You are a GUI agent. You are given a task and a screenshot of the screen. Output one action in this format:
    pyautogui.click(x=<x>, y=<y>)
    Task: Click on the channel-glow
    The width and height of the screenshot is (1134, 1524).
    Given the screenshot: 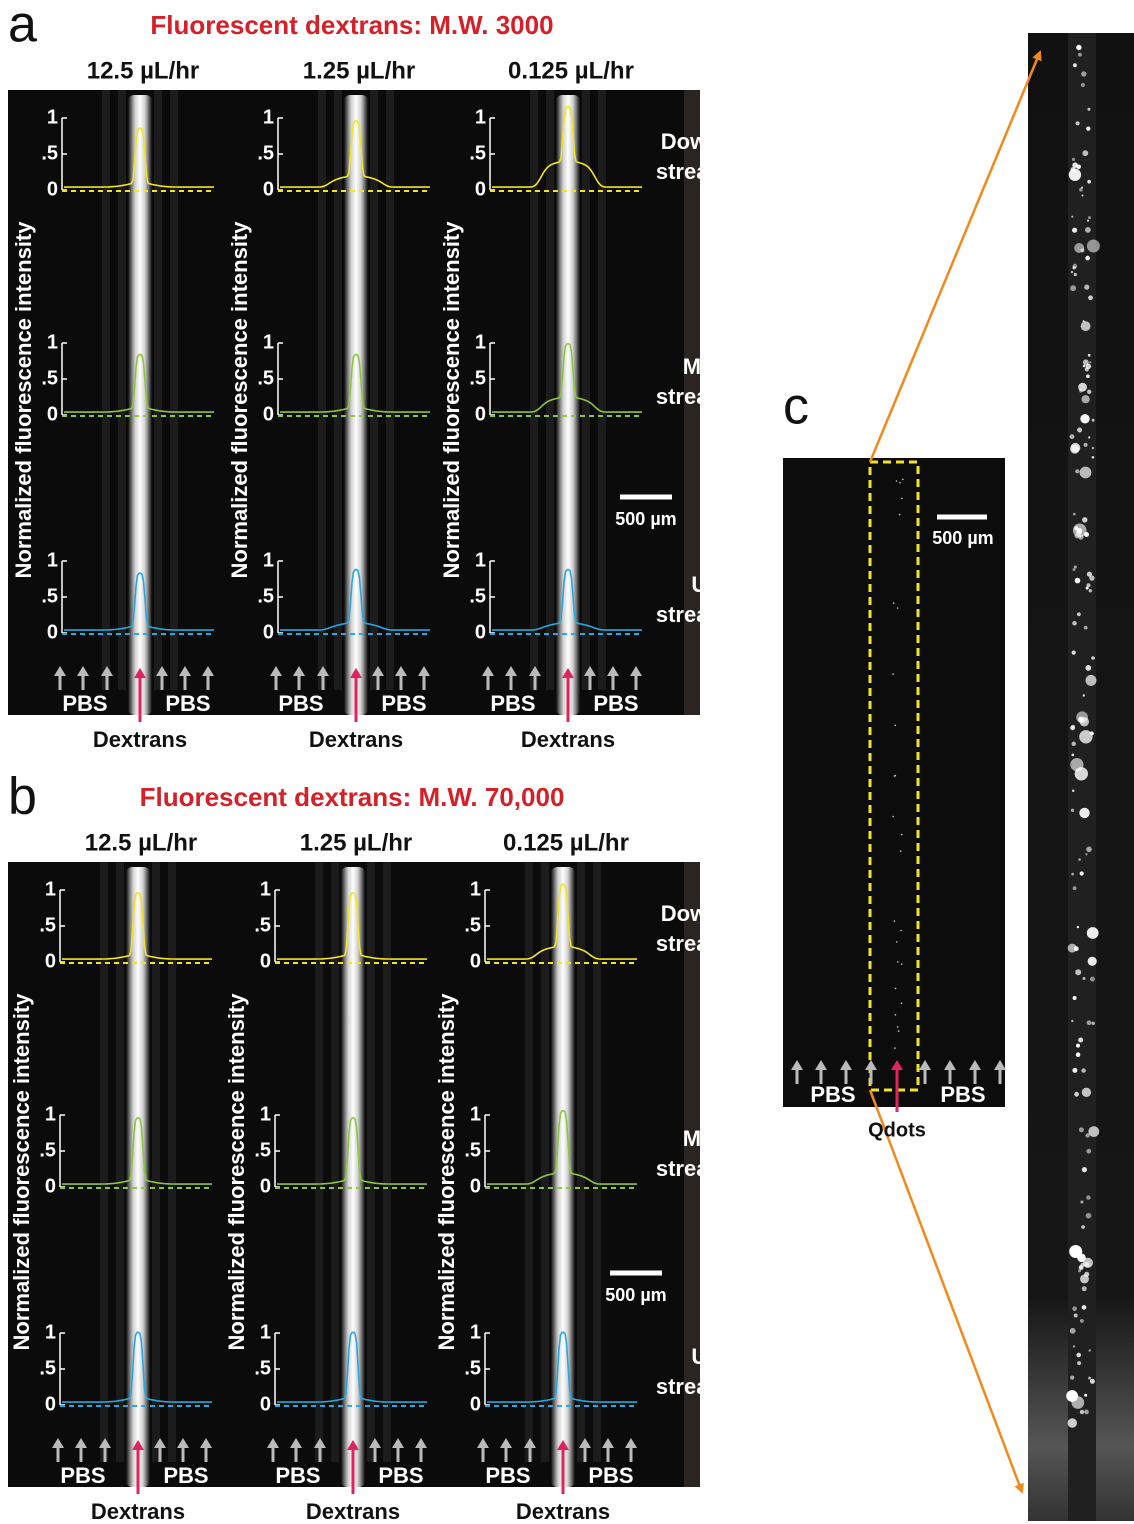 What is the action you would take?
    pyautogui.click(x=138, y=1177)
    